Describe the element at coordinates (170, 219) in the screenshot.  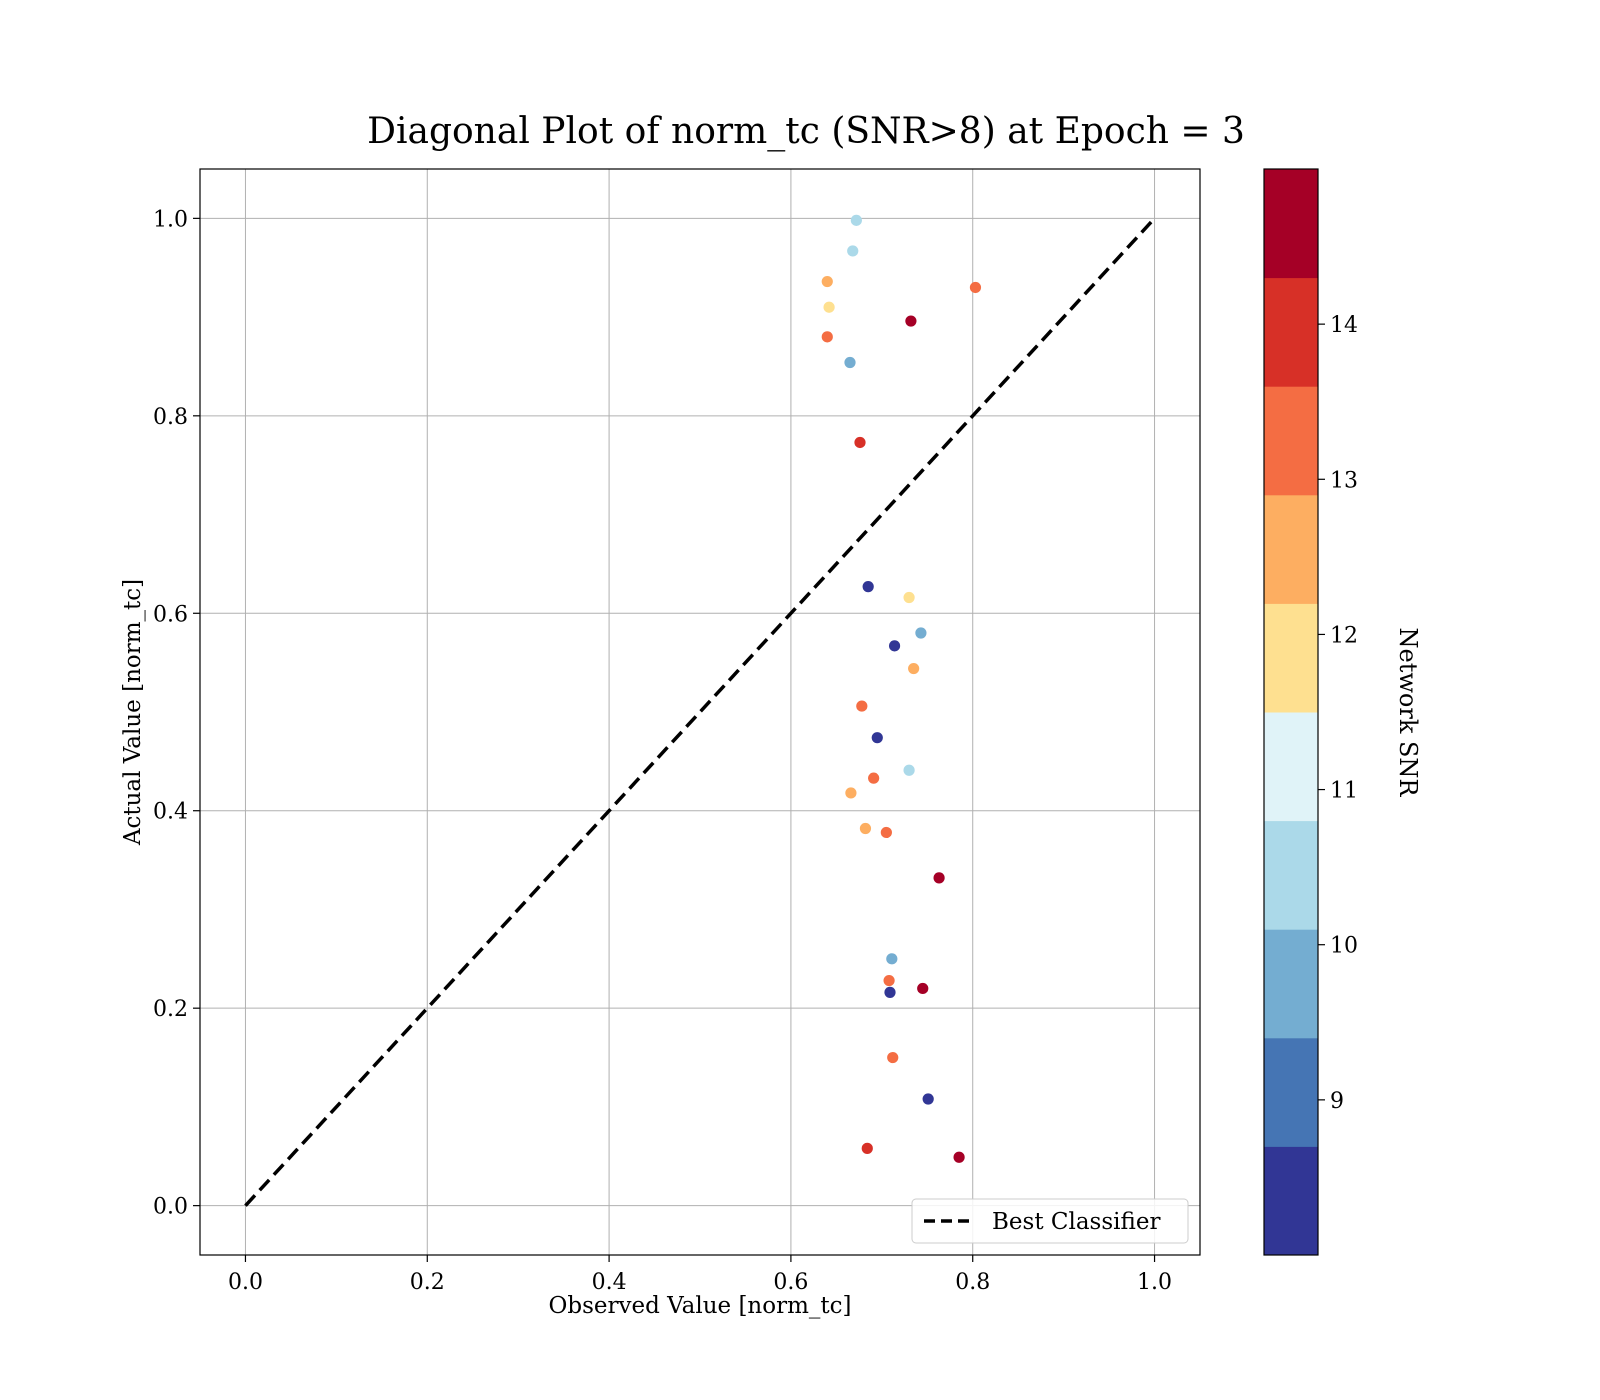
I see `y-tick-label: 1.0` at that location.